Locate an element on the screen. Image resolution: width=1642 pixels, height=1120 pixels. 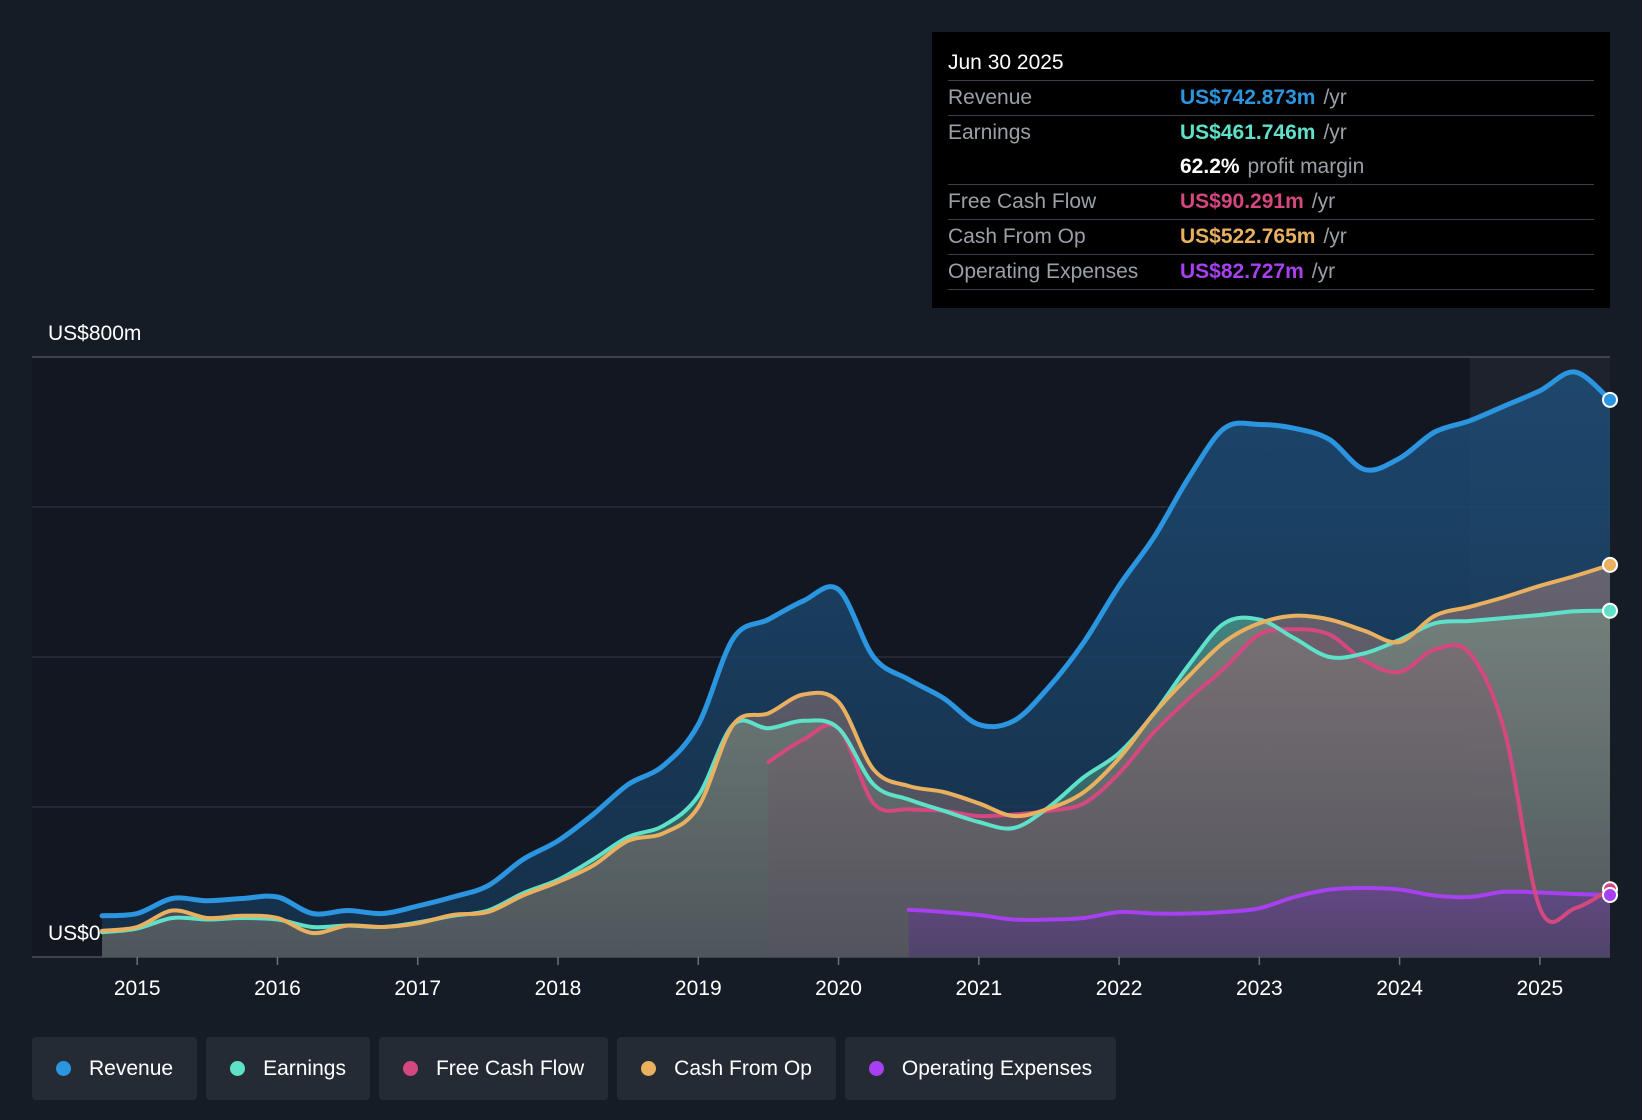
legend-item-cash-from-op: Cash From Op is located at coordinates (726, 1068).